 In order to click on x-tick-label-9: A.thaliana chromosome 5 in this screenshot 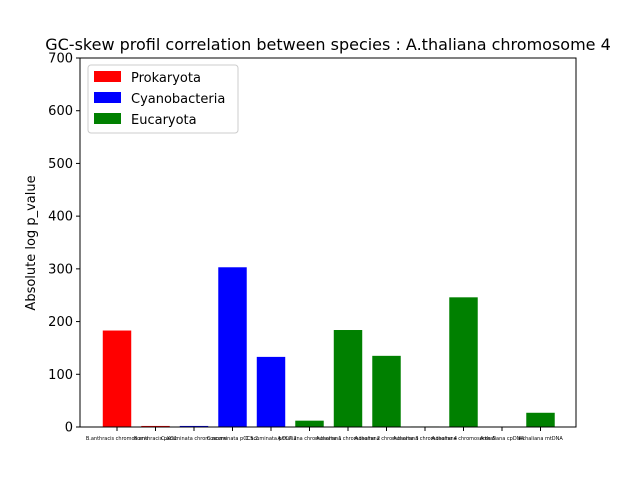, I will do `click(463, 439)`.